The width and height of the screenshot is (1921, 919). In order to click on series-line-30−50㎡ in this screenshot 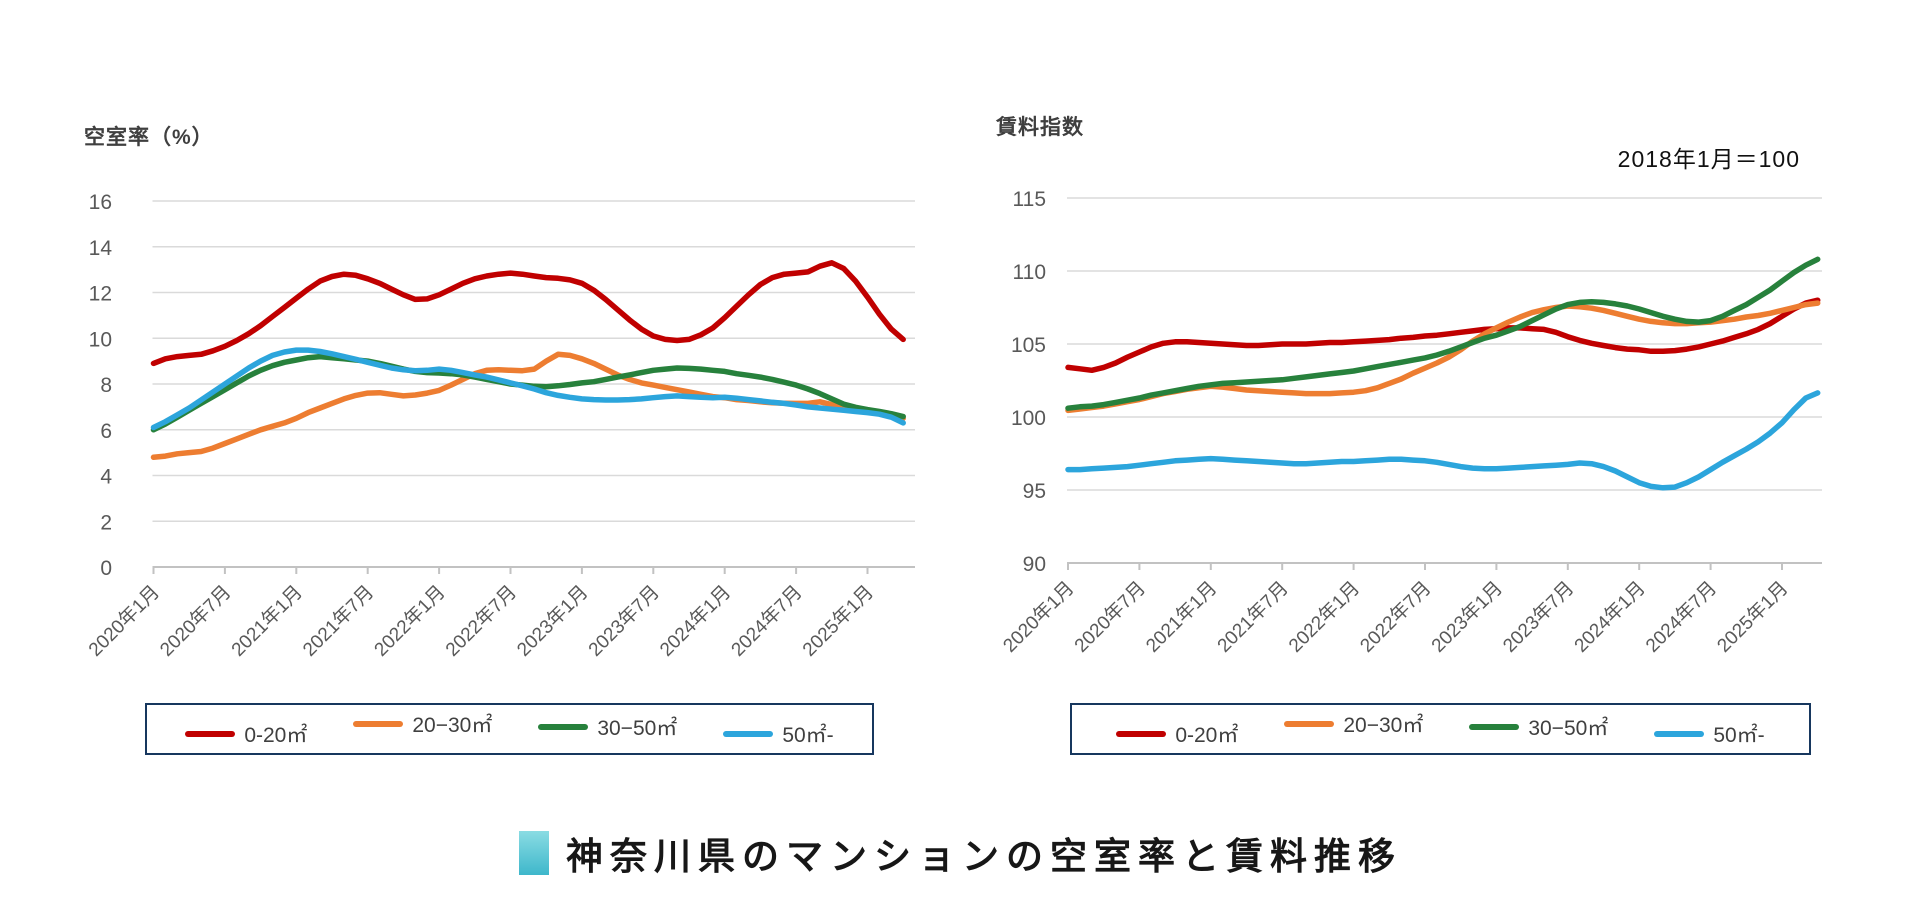, I will do `click(1443, 333)`.